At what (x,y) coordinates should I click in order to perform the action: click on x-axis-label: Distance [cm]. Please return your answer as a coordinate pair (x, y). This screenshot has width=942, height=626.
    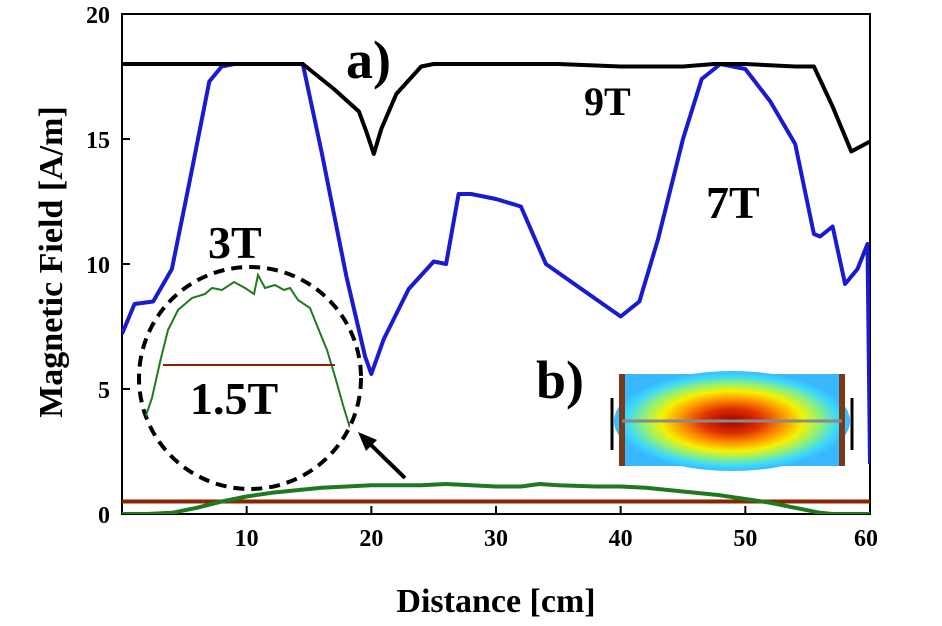
    Looking at the image, I should click on (495, 601).